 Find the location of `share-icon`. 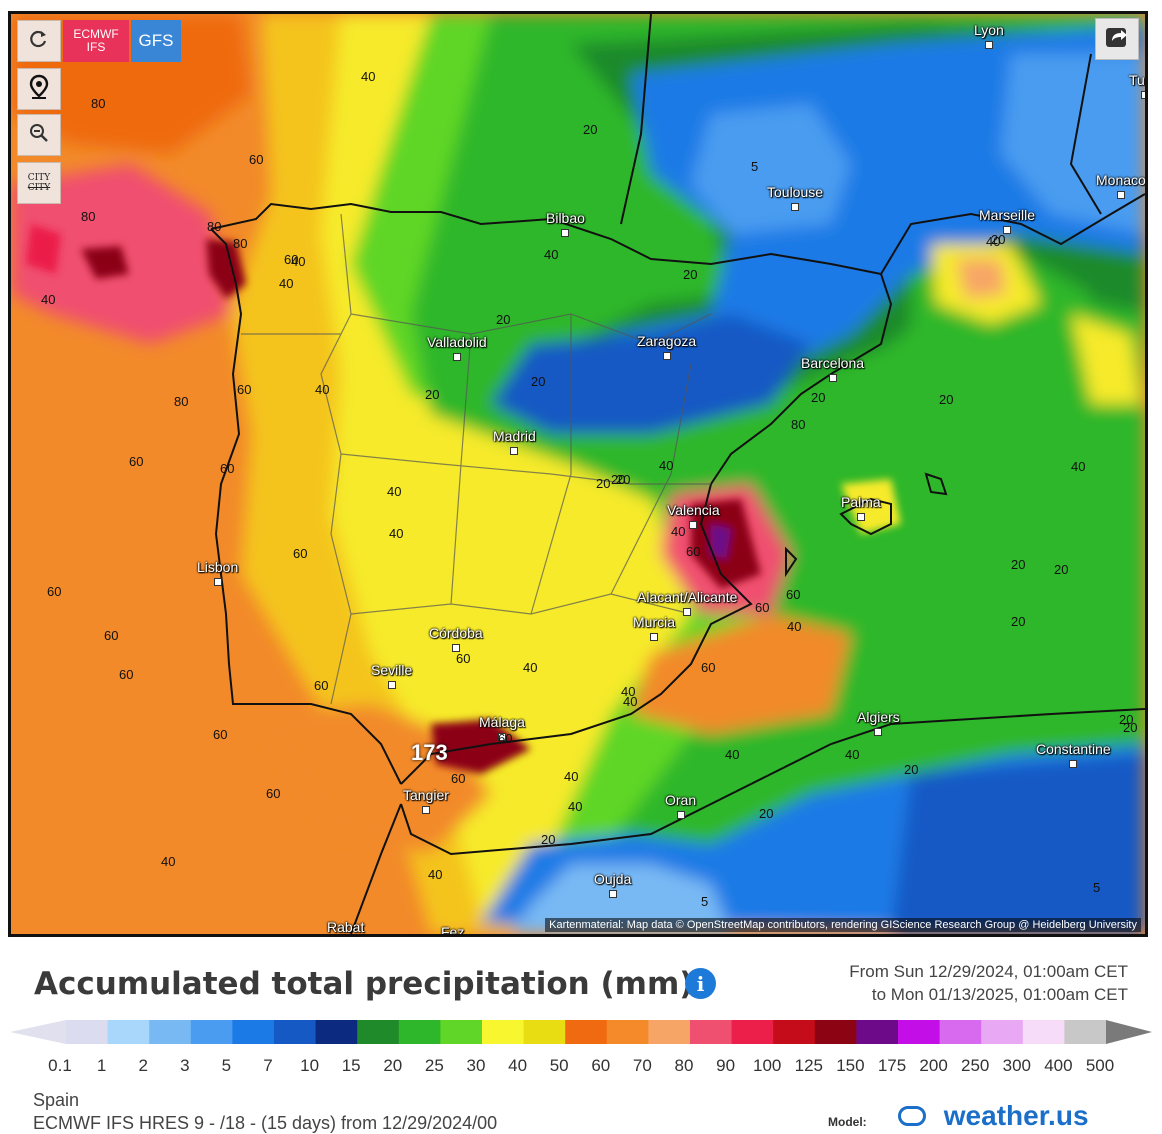

share-icon is located at coordinates (1117, 39).